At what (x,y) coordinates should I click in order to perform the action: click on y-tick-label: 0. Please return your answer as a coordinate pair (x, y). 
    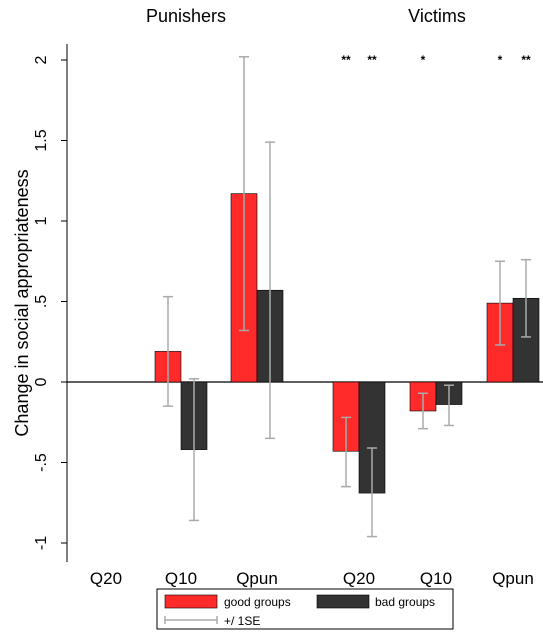
    Looking at the image, I should click on (41, 381).